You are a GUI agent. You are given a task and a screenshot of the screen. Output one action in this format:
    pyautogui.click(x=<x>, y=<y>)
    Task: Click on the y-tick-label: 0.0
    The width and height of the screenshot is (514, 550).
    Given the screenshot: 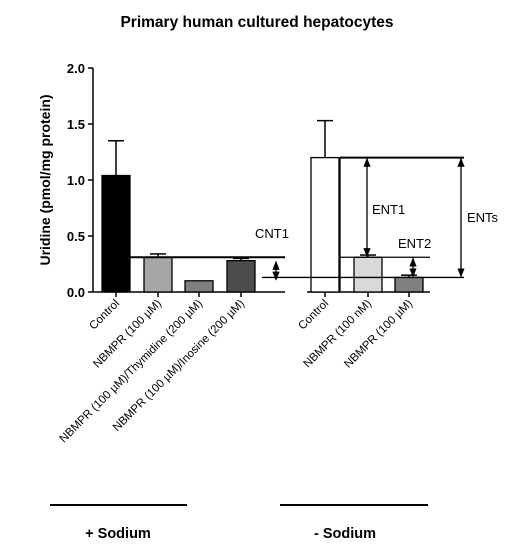 What is the action you would take?
    pyautogui.click(x=76, y=292)
    